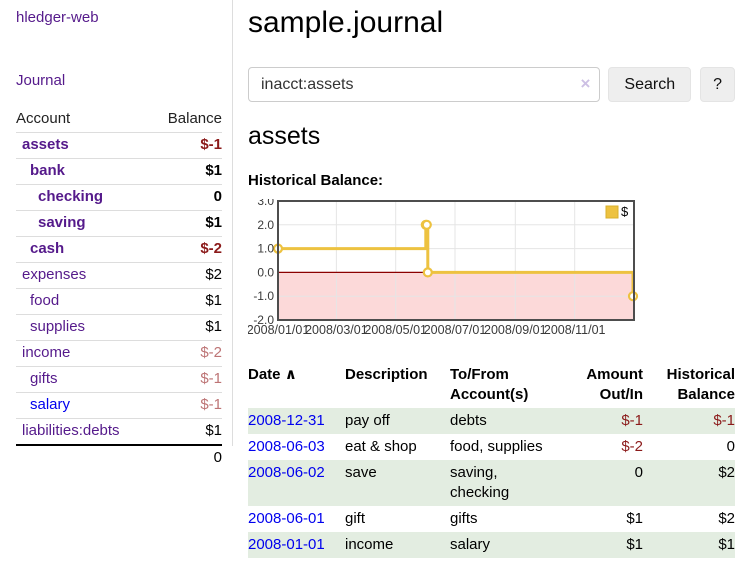  I want to click on sidebar-account-link: income, so click(46, 352).